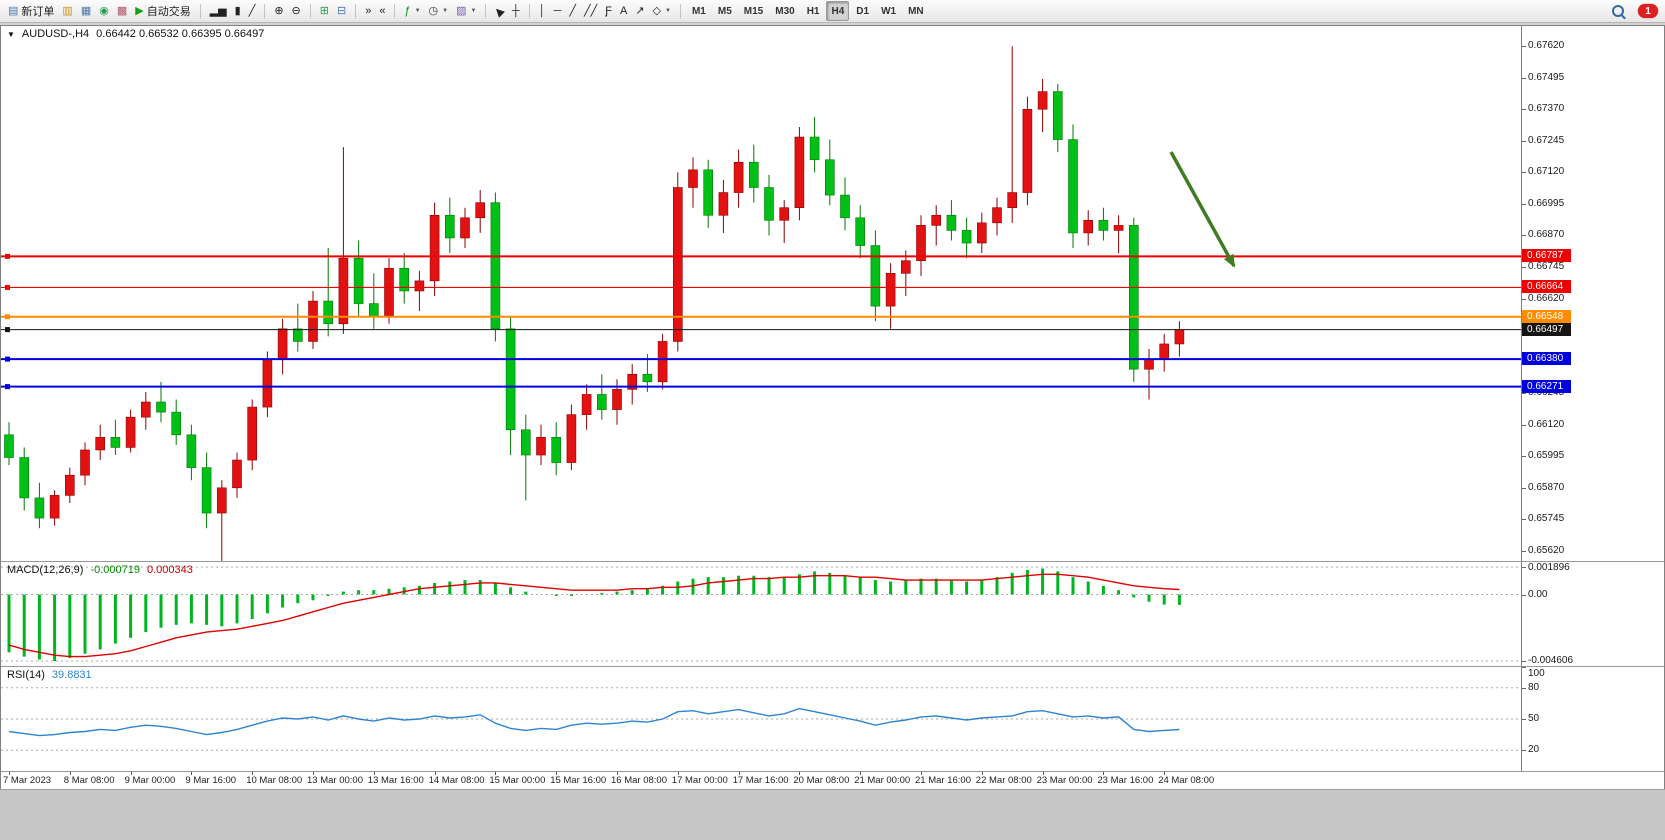  I want to click on autotrading-button: ▶ 自动交易, so click(162, 11).